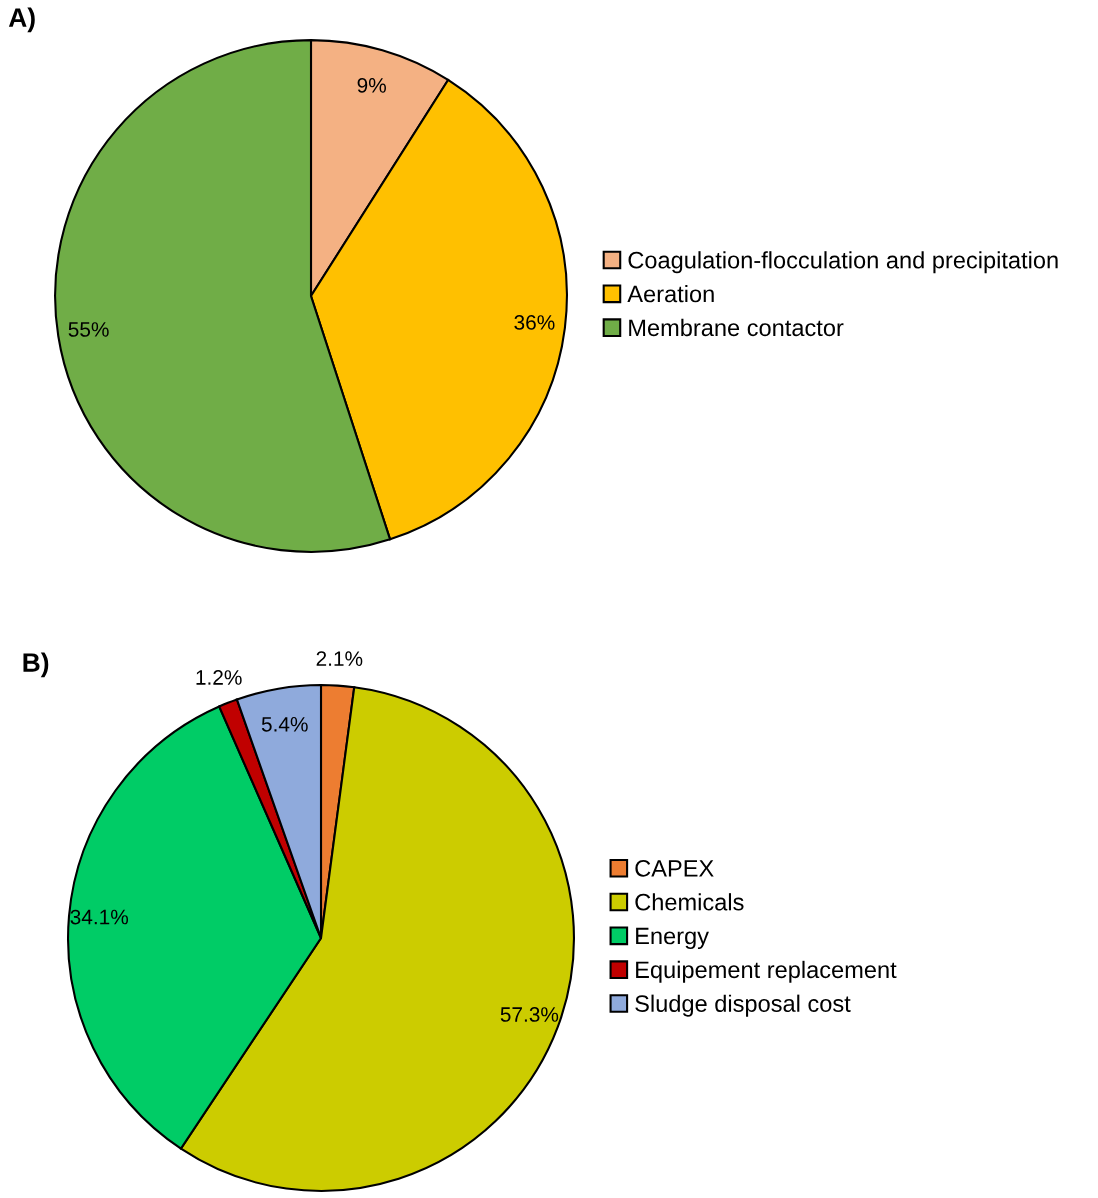  Describe the element at coordinates (534, 322) in the screenshot. I see `data-label: 36%` at that location.